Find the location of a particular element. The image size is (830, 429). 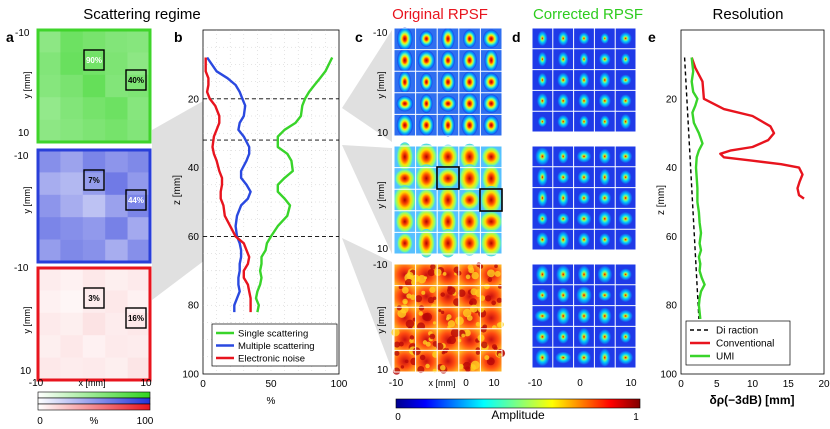

panel-a-ylabel-1: y [mm] is located at coordinates (27, 85).